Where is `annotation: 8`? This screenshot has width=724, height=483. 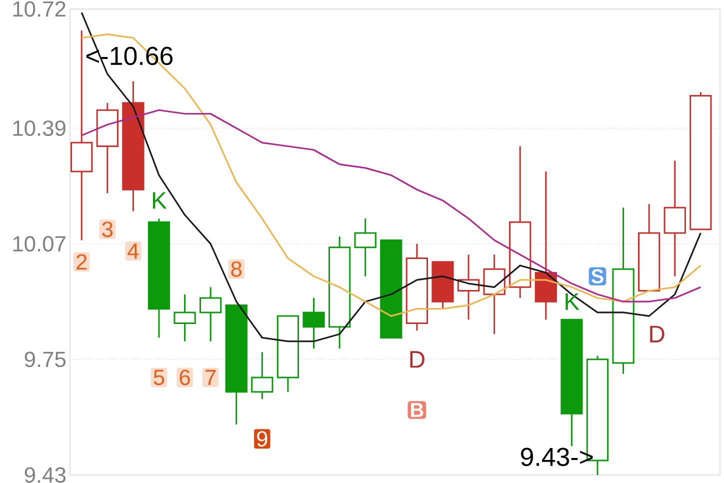
annotation: 8 is located at coordinates (236, 269).